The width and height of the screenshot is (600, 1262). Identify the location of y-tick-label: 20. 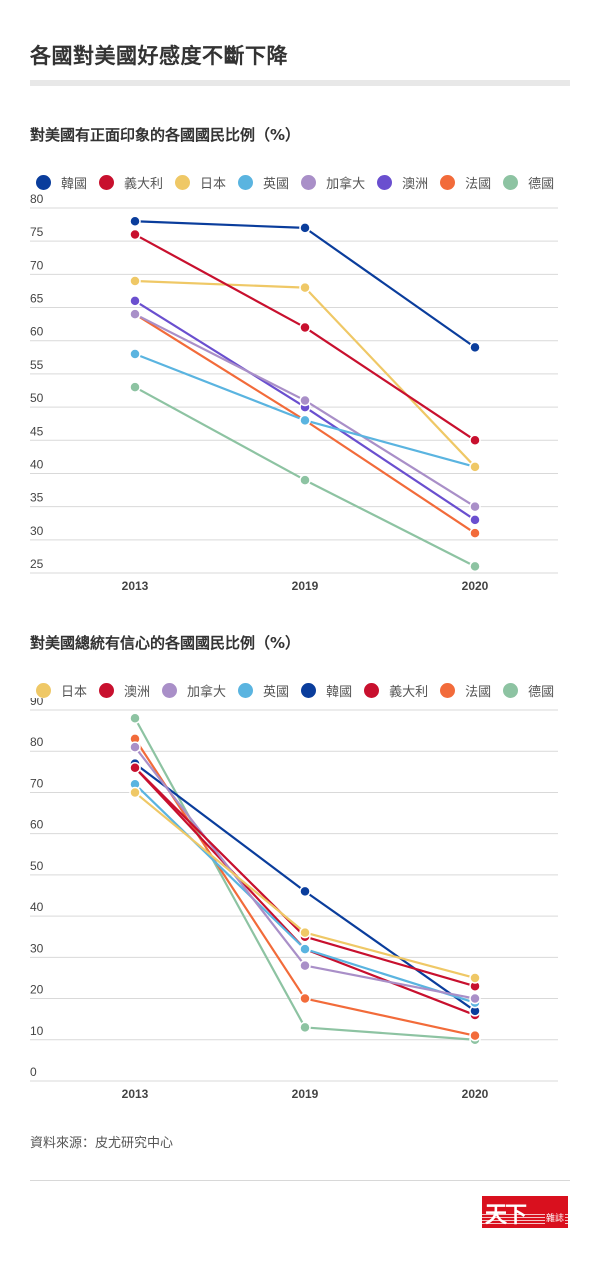
(37, 990).